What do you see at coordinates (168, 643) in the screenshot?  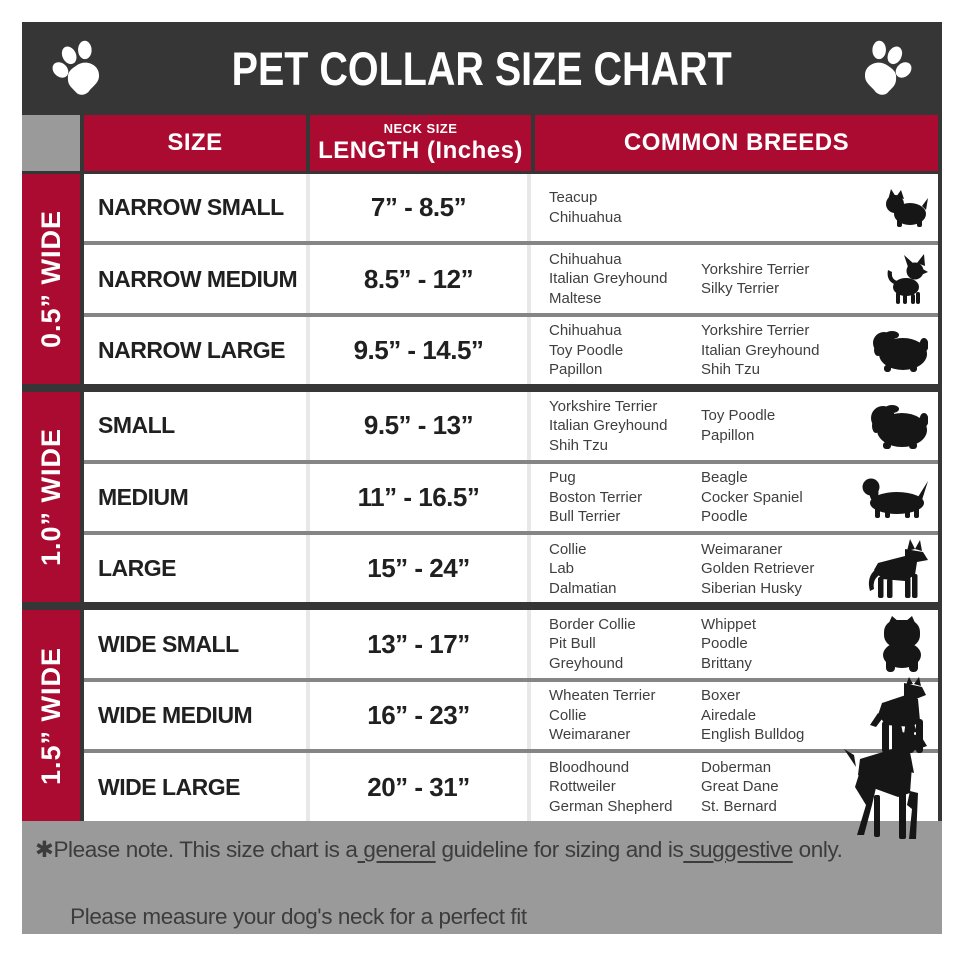 I see `size-cell: WIDE SMALL` at bounding box center [168, 643].